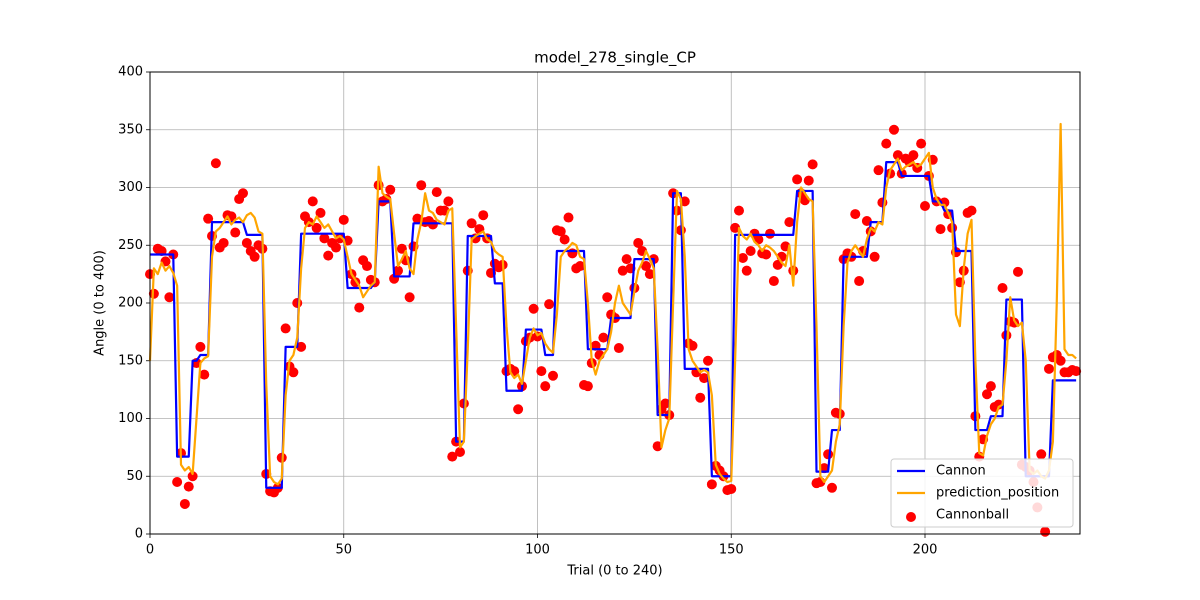  I want to click on y-tick-label: 200, so click(130, 303).